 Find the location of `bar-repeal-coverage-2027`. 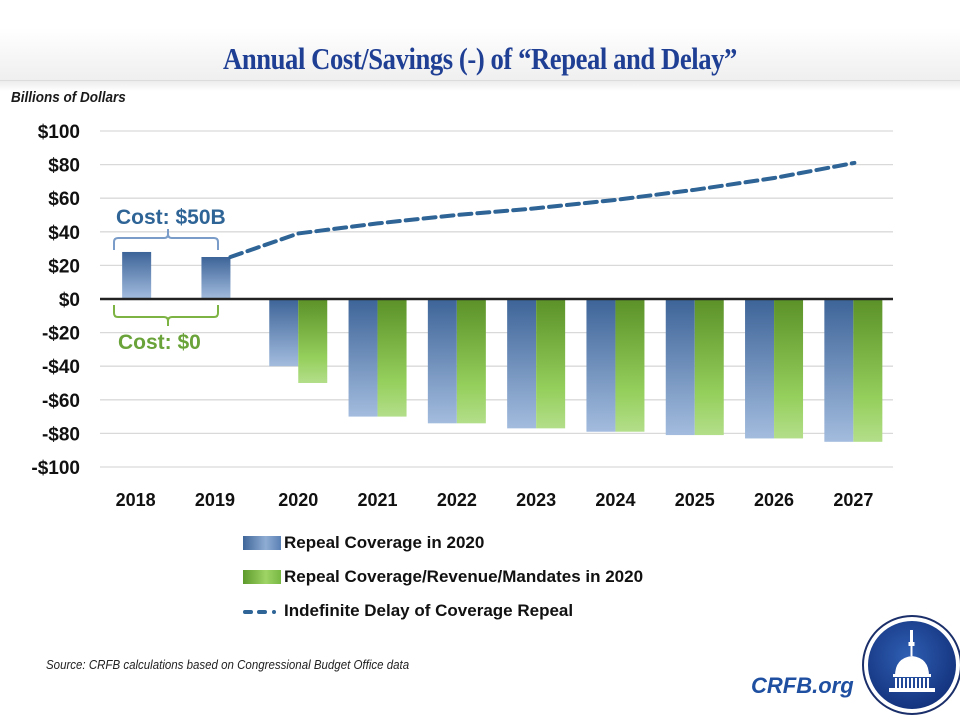

bar-repeal-coverage-2027 is located at coordinates (839, 370).